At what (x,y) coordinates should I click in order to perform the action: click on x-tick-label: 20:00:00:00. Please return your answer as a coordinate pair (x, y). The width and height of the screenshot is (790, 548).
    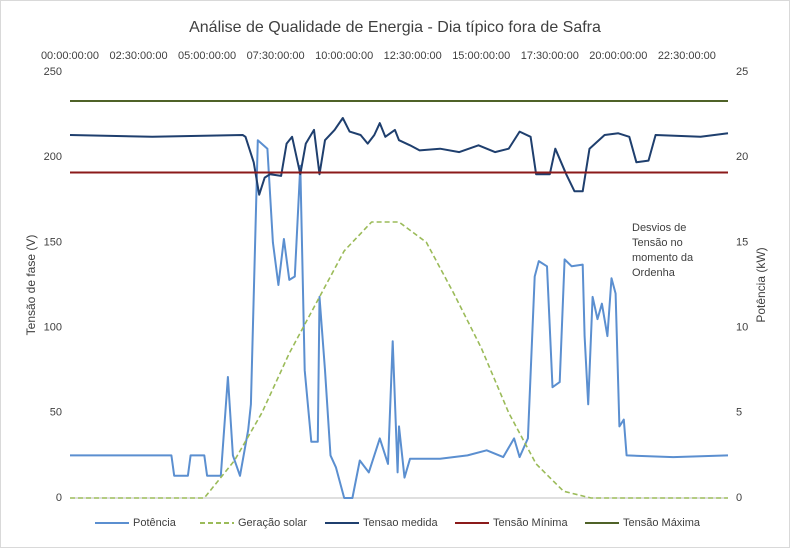
    Looking at the image, I should click on (618, 56).